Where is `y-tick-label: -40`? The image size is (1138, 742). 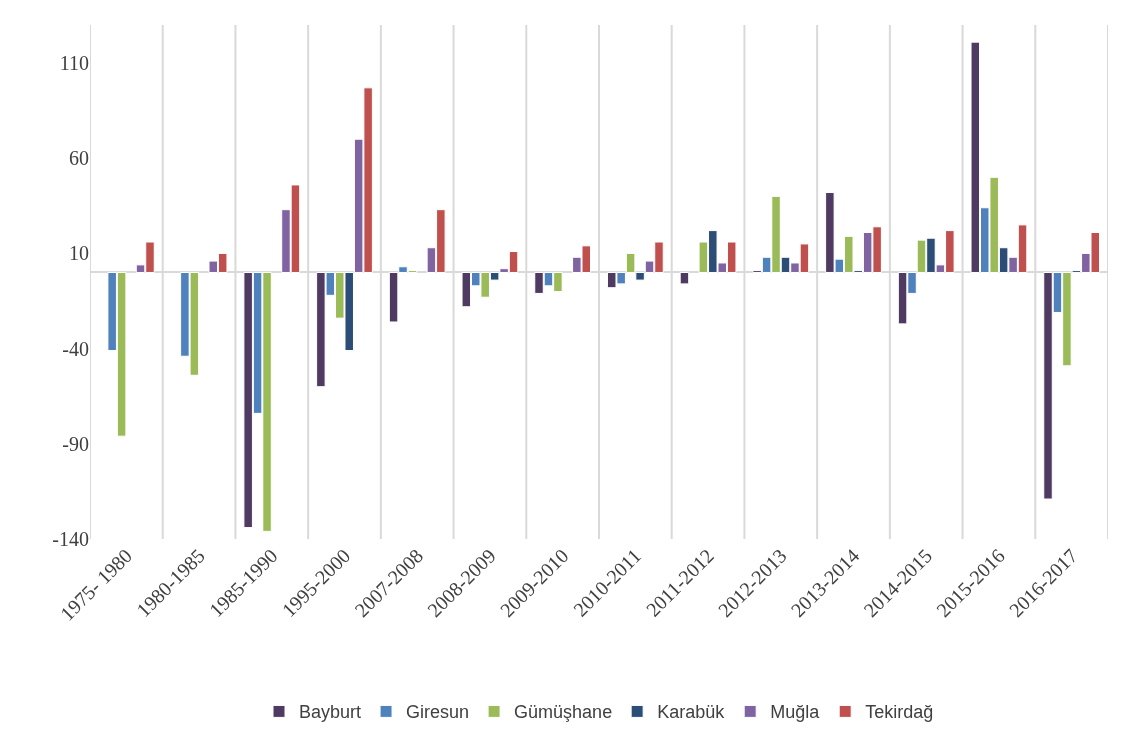
y-tick-label: -40 is located at coordinates (75, 348).